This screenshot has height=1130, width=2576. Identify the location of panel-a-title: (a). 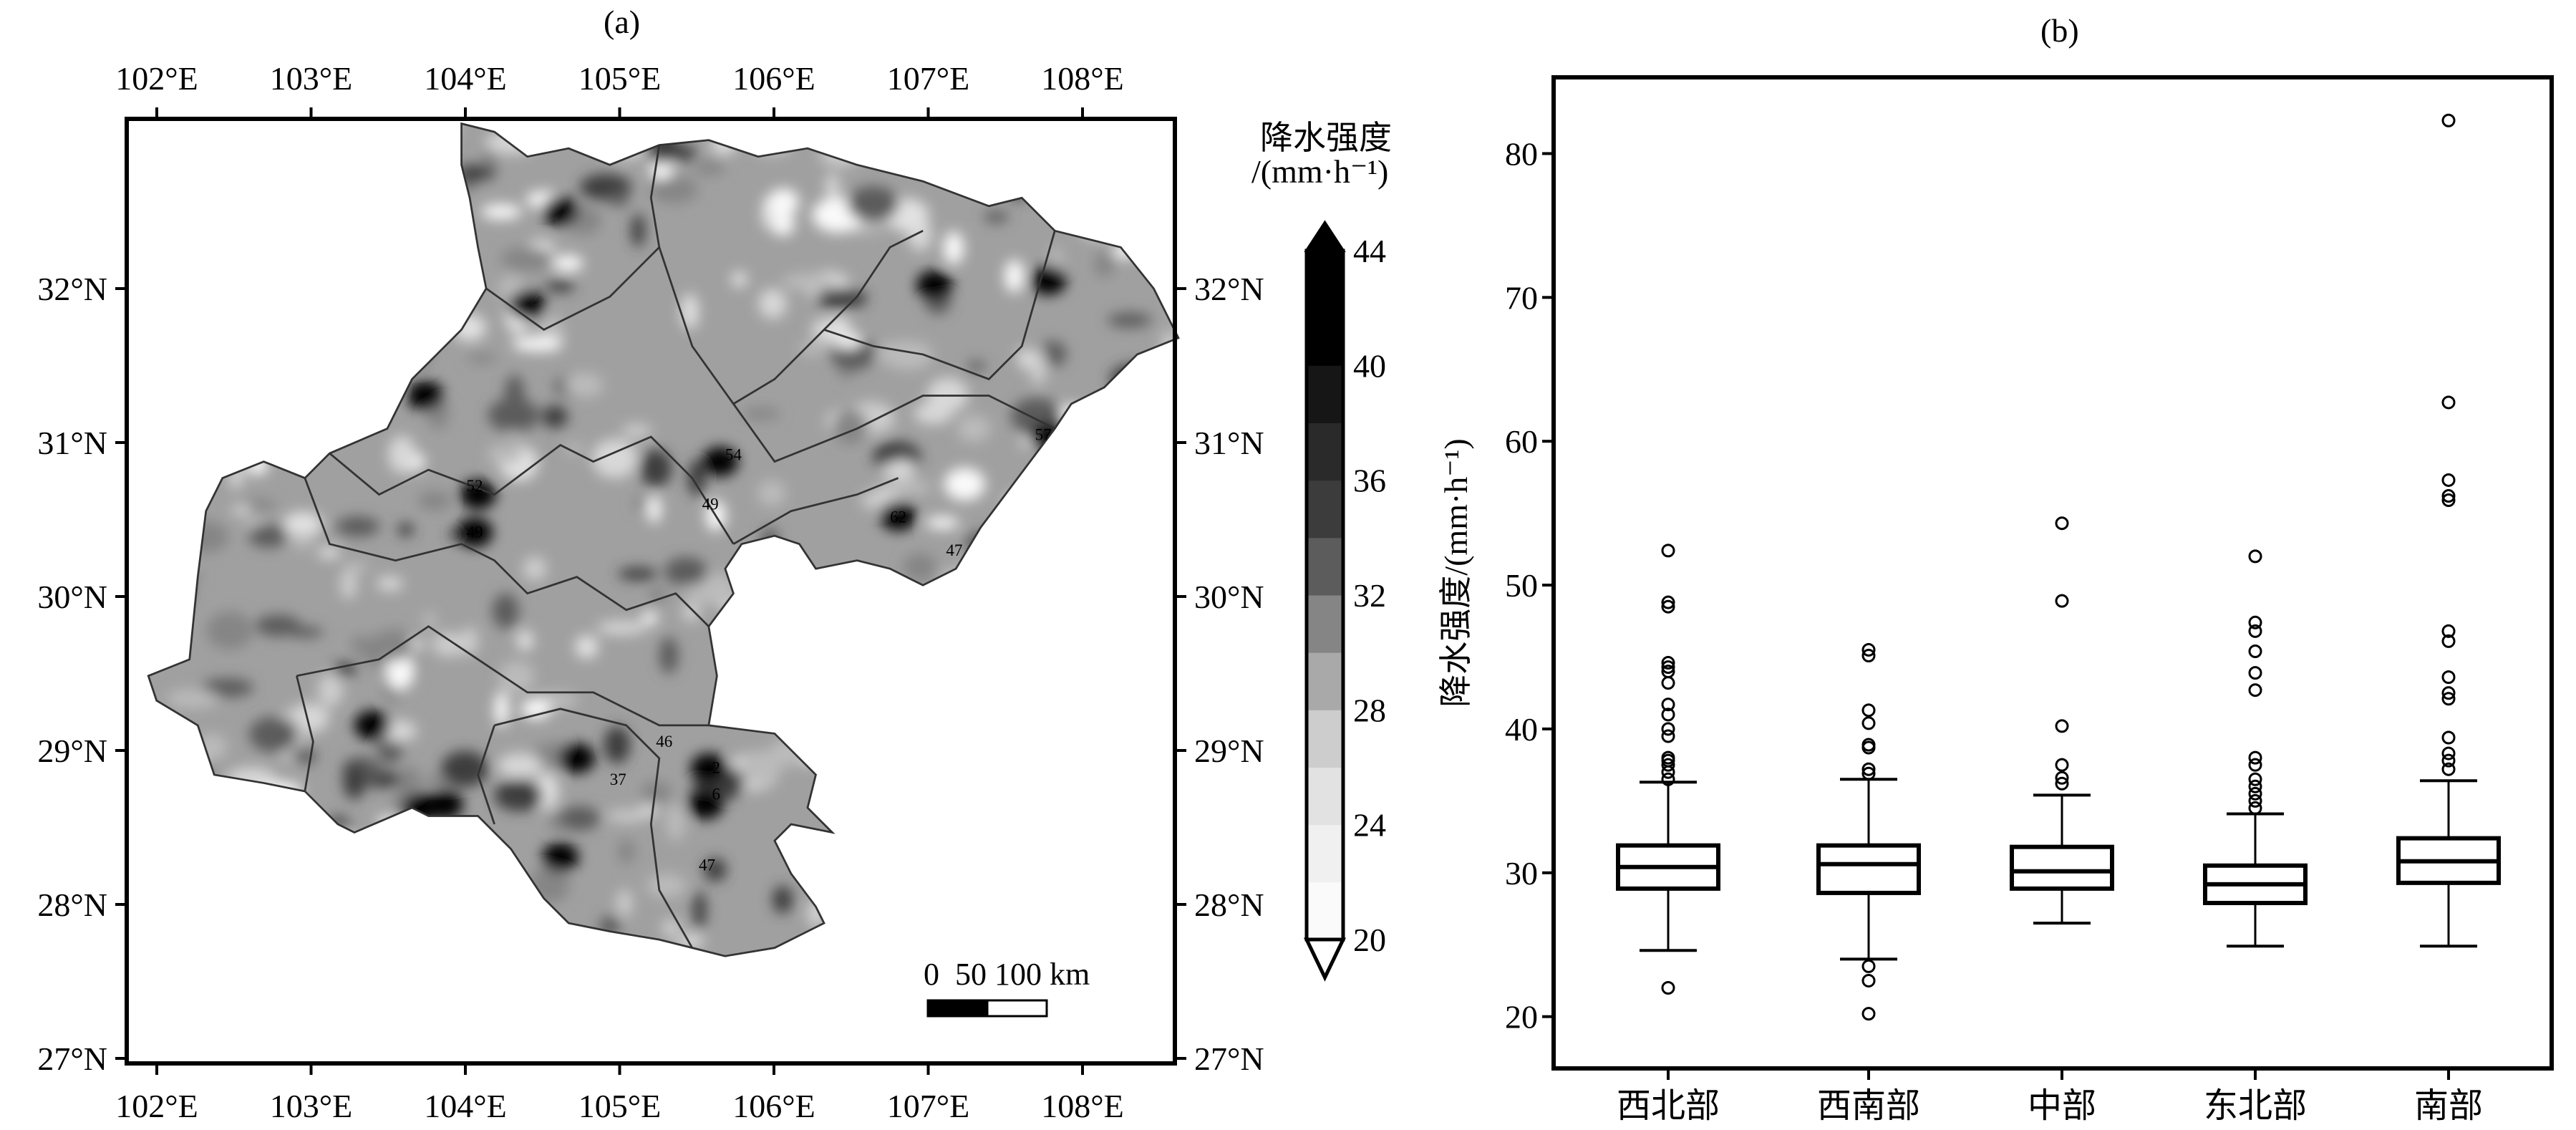
(623, 22).